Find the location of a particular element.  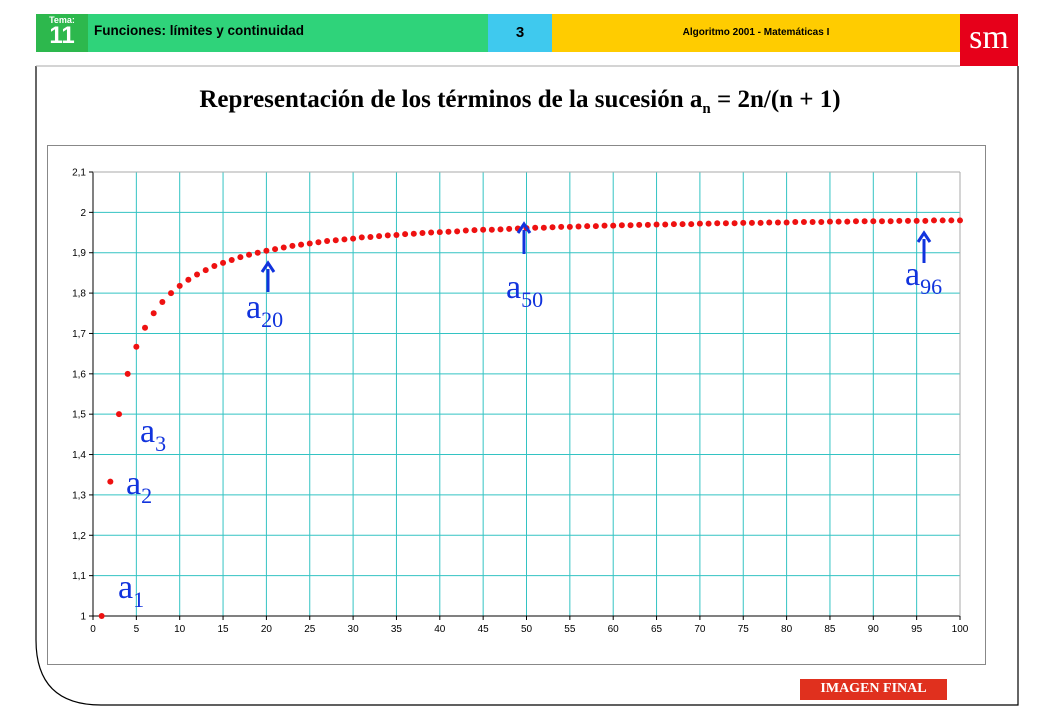

y-tick-label: 1,2 is located at coordinates (79, 536).